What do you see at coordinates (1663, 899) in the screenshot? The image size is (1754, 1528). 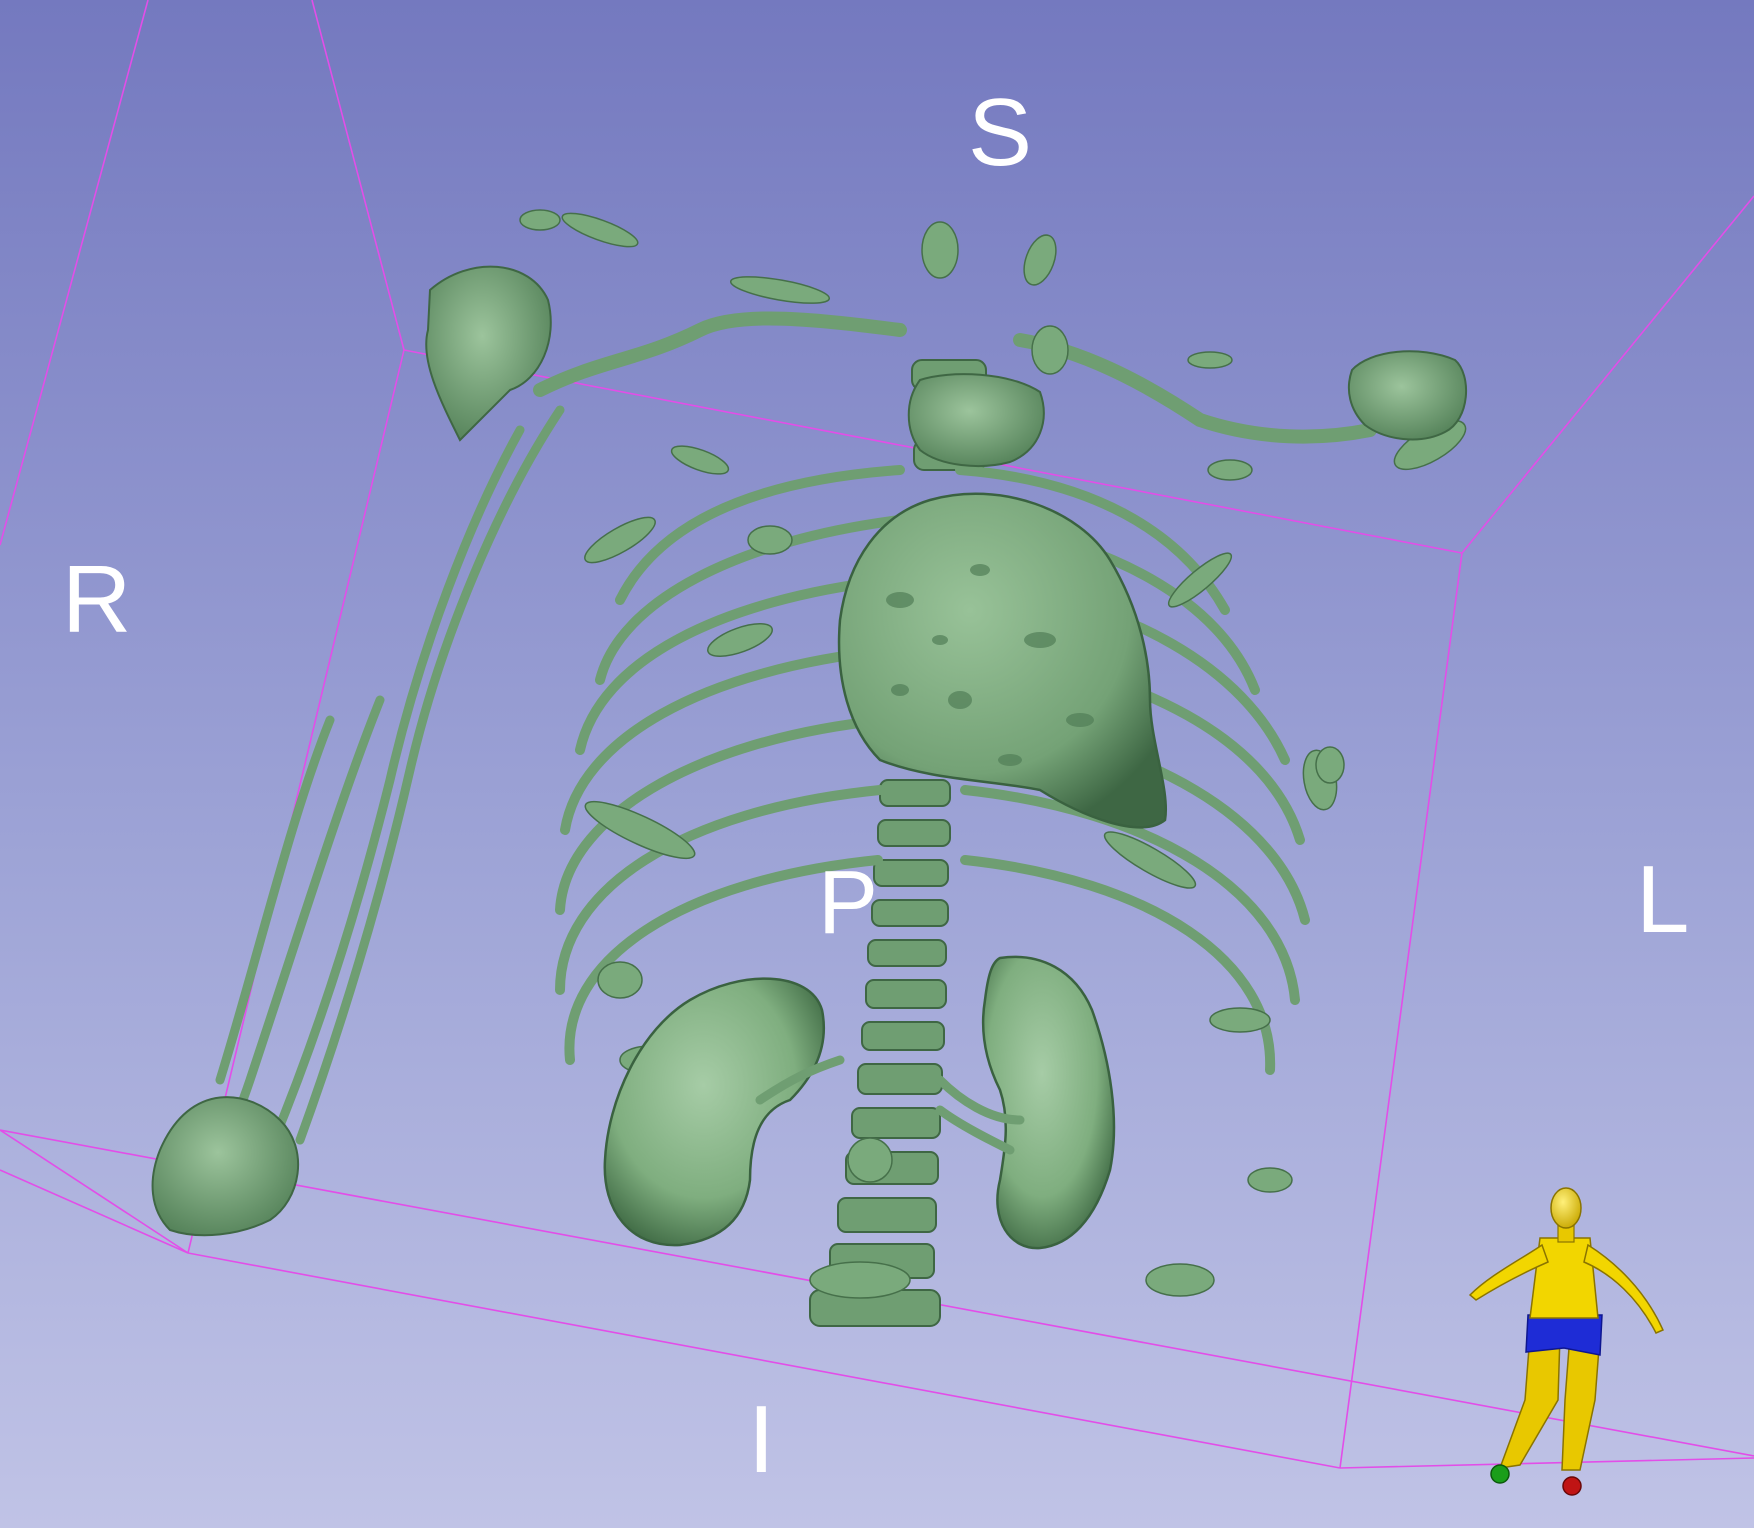 I see `orientation-label-left: L` at bounding box center [1663, 899].